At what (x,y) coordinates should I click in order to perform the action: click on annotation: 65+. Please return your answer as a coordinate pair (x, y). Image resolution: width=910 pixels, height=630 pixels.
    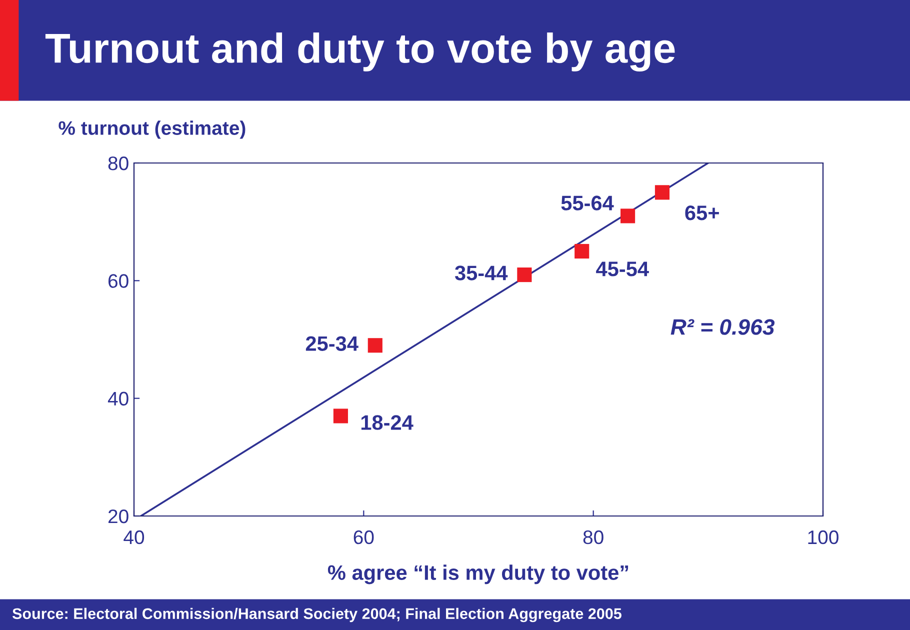
    Looking at the image, I should click on (702, 212).